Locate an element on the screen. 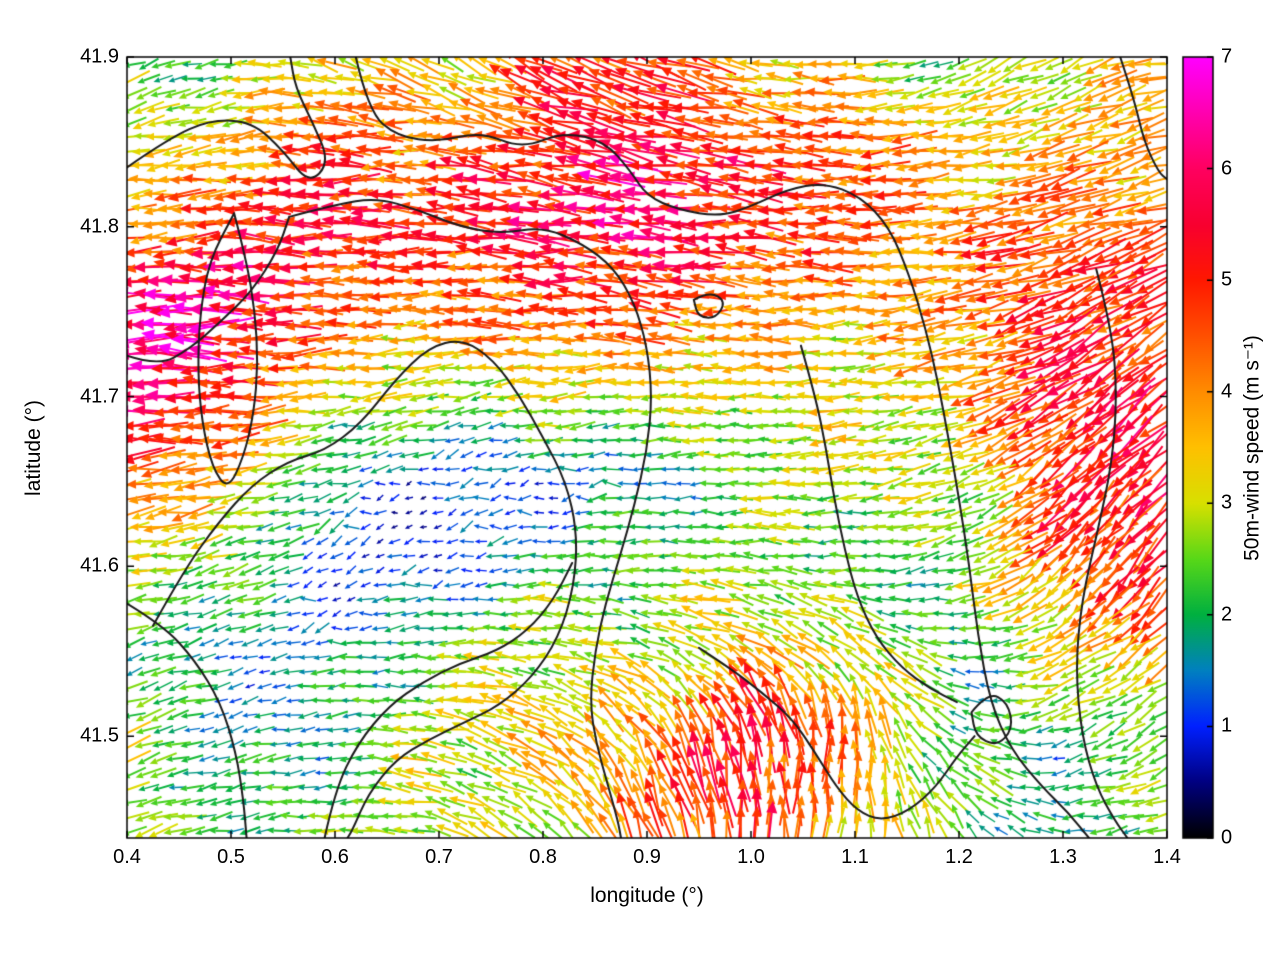 This screenshot has height=960, width=1280. x-tick-label: 1.1 is located at coordinates (855, 857).